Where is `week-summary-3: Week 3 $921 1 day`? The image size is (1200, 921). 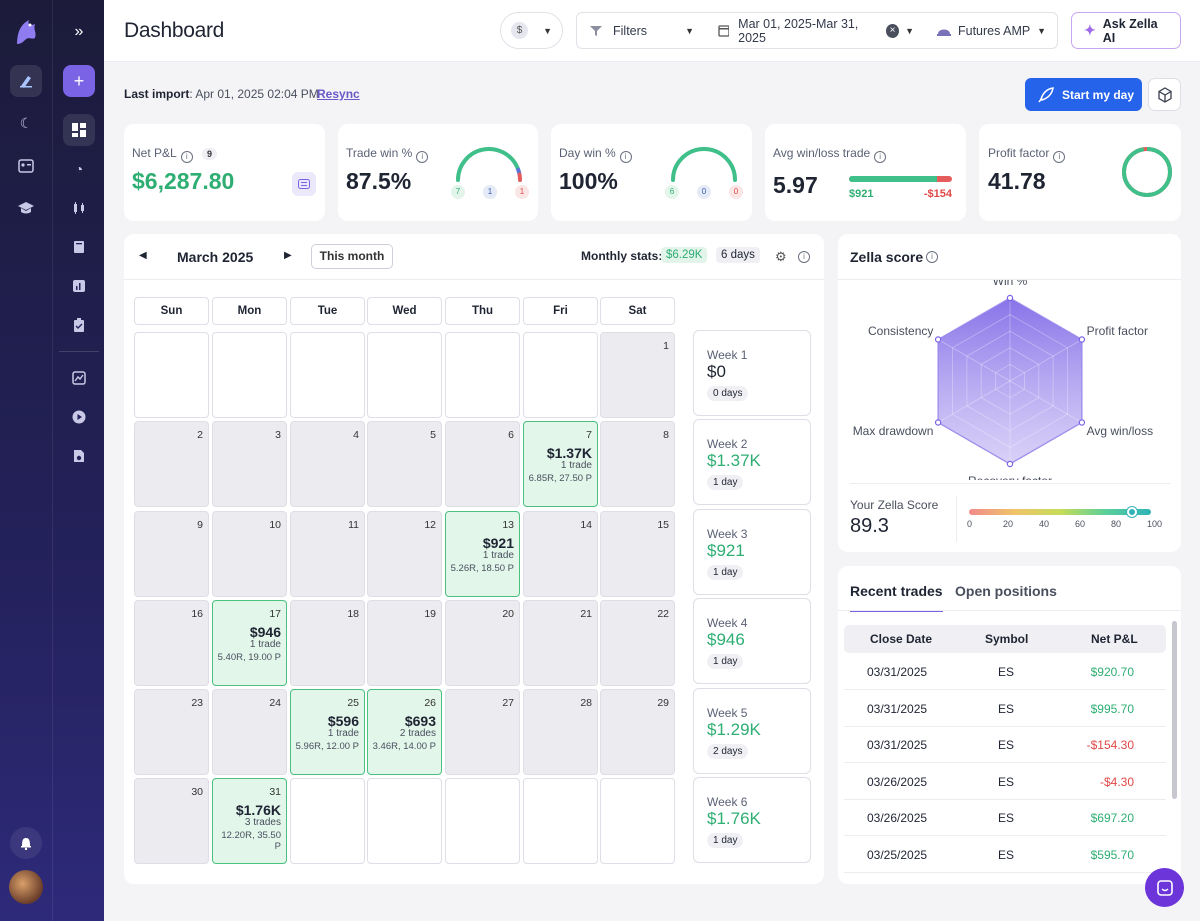
week-summary-3: Week 3 $921 1 day is located at coordinates (752, 552).